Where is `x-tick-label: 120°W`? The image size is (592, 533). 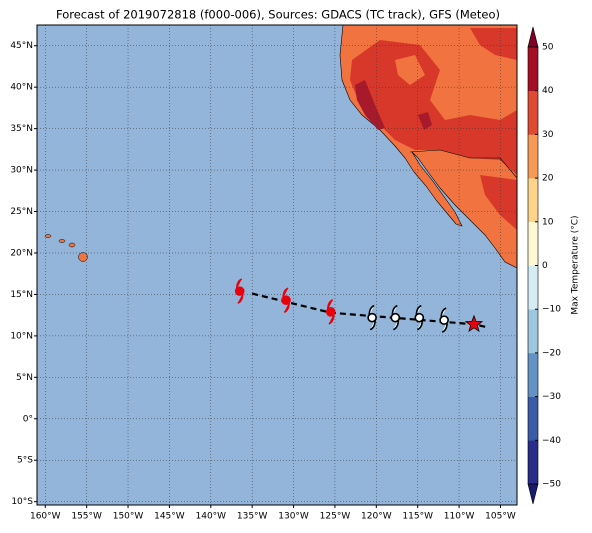 x-tick-label: 120°W is located at coordinates (376, 517).